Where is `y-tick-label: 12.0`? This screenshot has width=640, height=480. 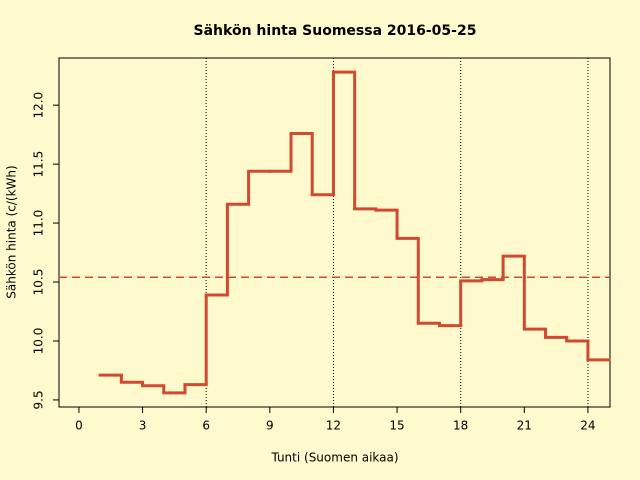 y-tick-label: 12.0 is located at coordinates (39, 105).